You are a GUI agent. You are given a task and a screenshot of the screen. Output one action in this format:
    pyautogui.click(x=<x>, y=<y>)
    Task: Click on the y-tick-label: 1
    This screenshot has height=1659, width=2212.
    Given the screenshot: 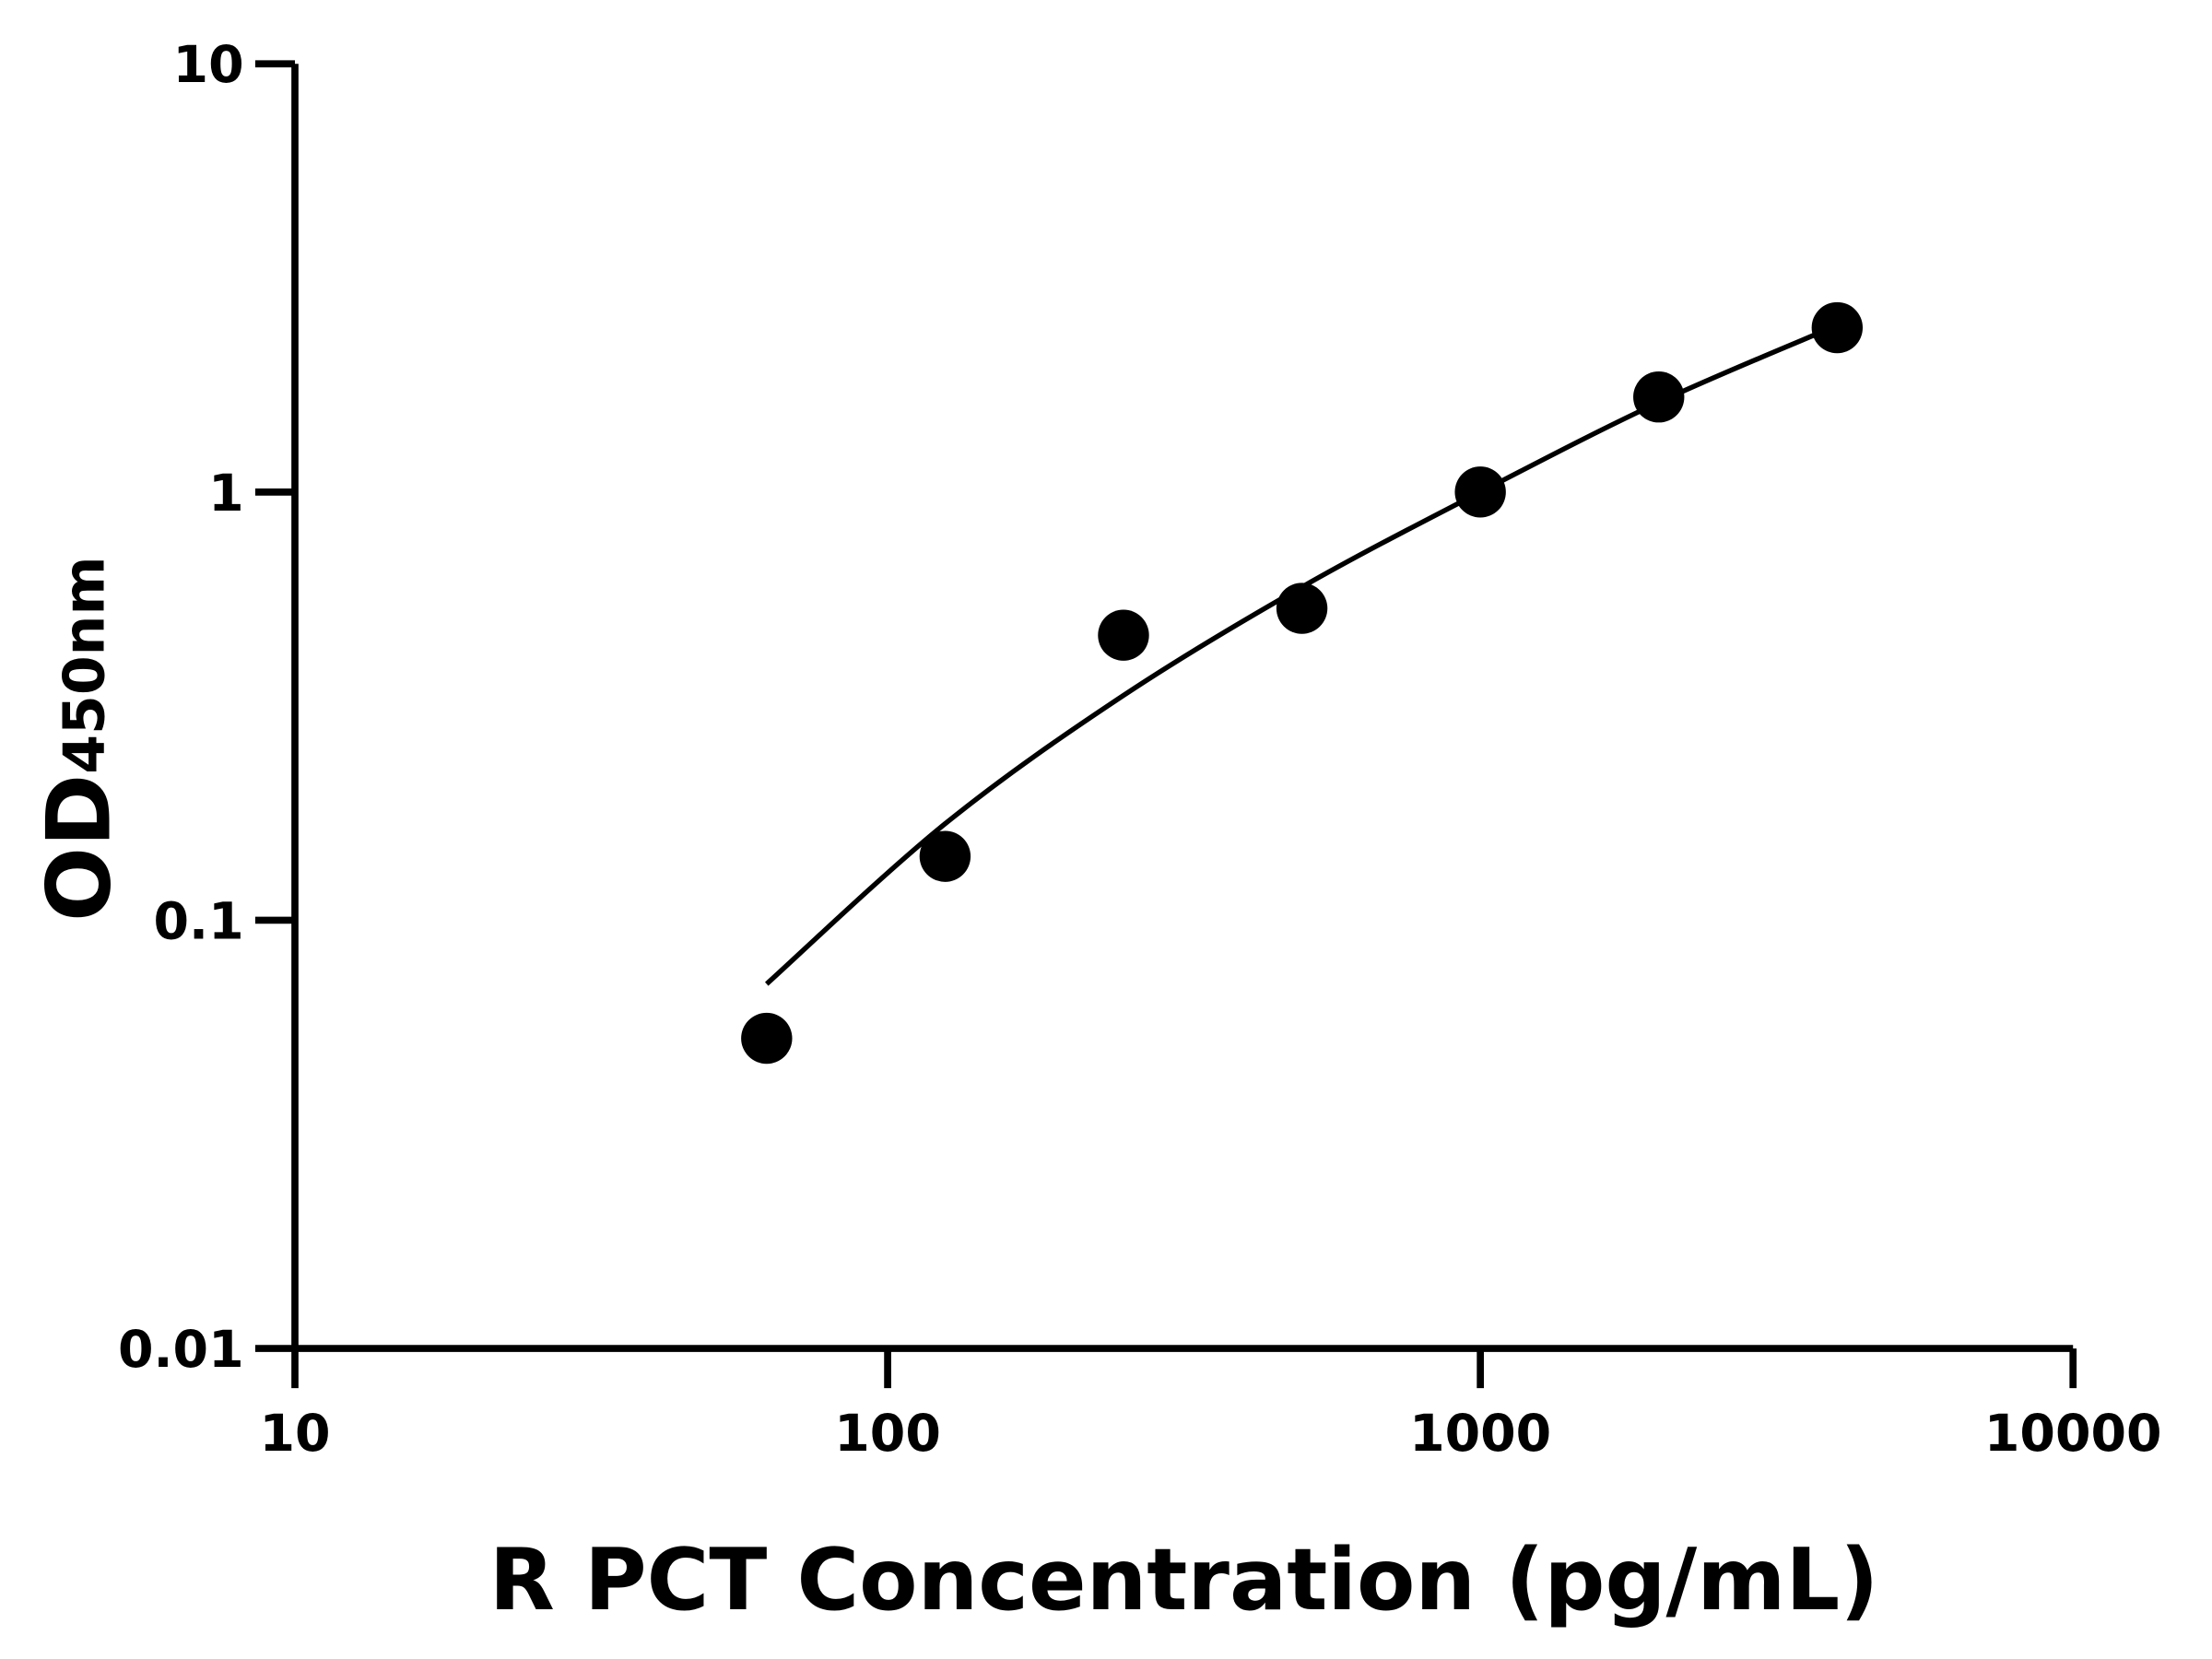 What is the action you would take?
    pyautogui.click(x=226, y=494)
    